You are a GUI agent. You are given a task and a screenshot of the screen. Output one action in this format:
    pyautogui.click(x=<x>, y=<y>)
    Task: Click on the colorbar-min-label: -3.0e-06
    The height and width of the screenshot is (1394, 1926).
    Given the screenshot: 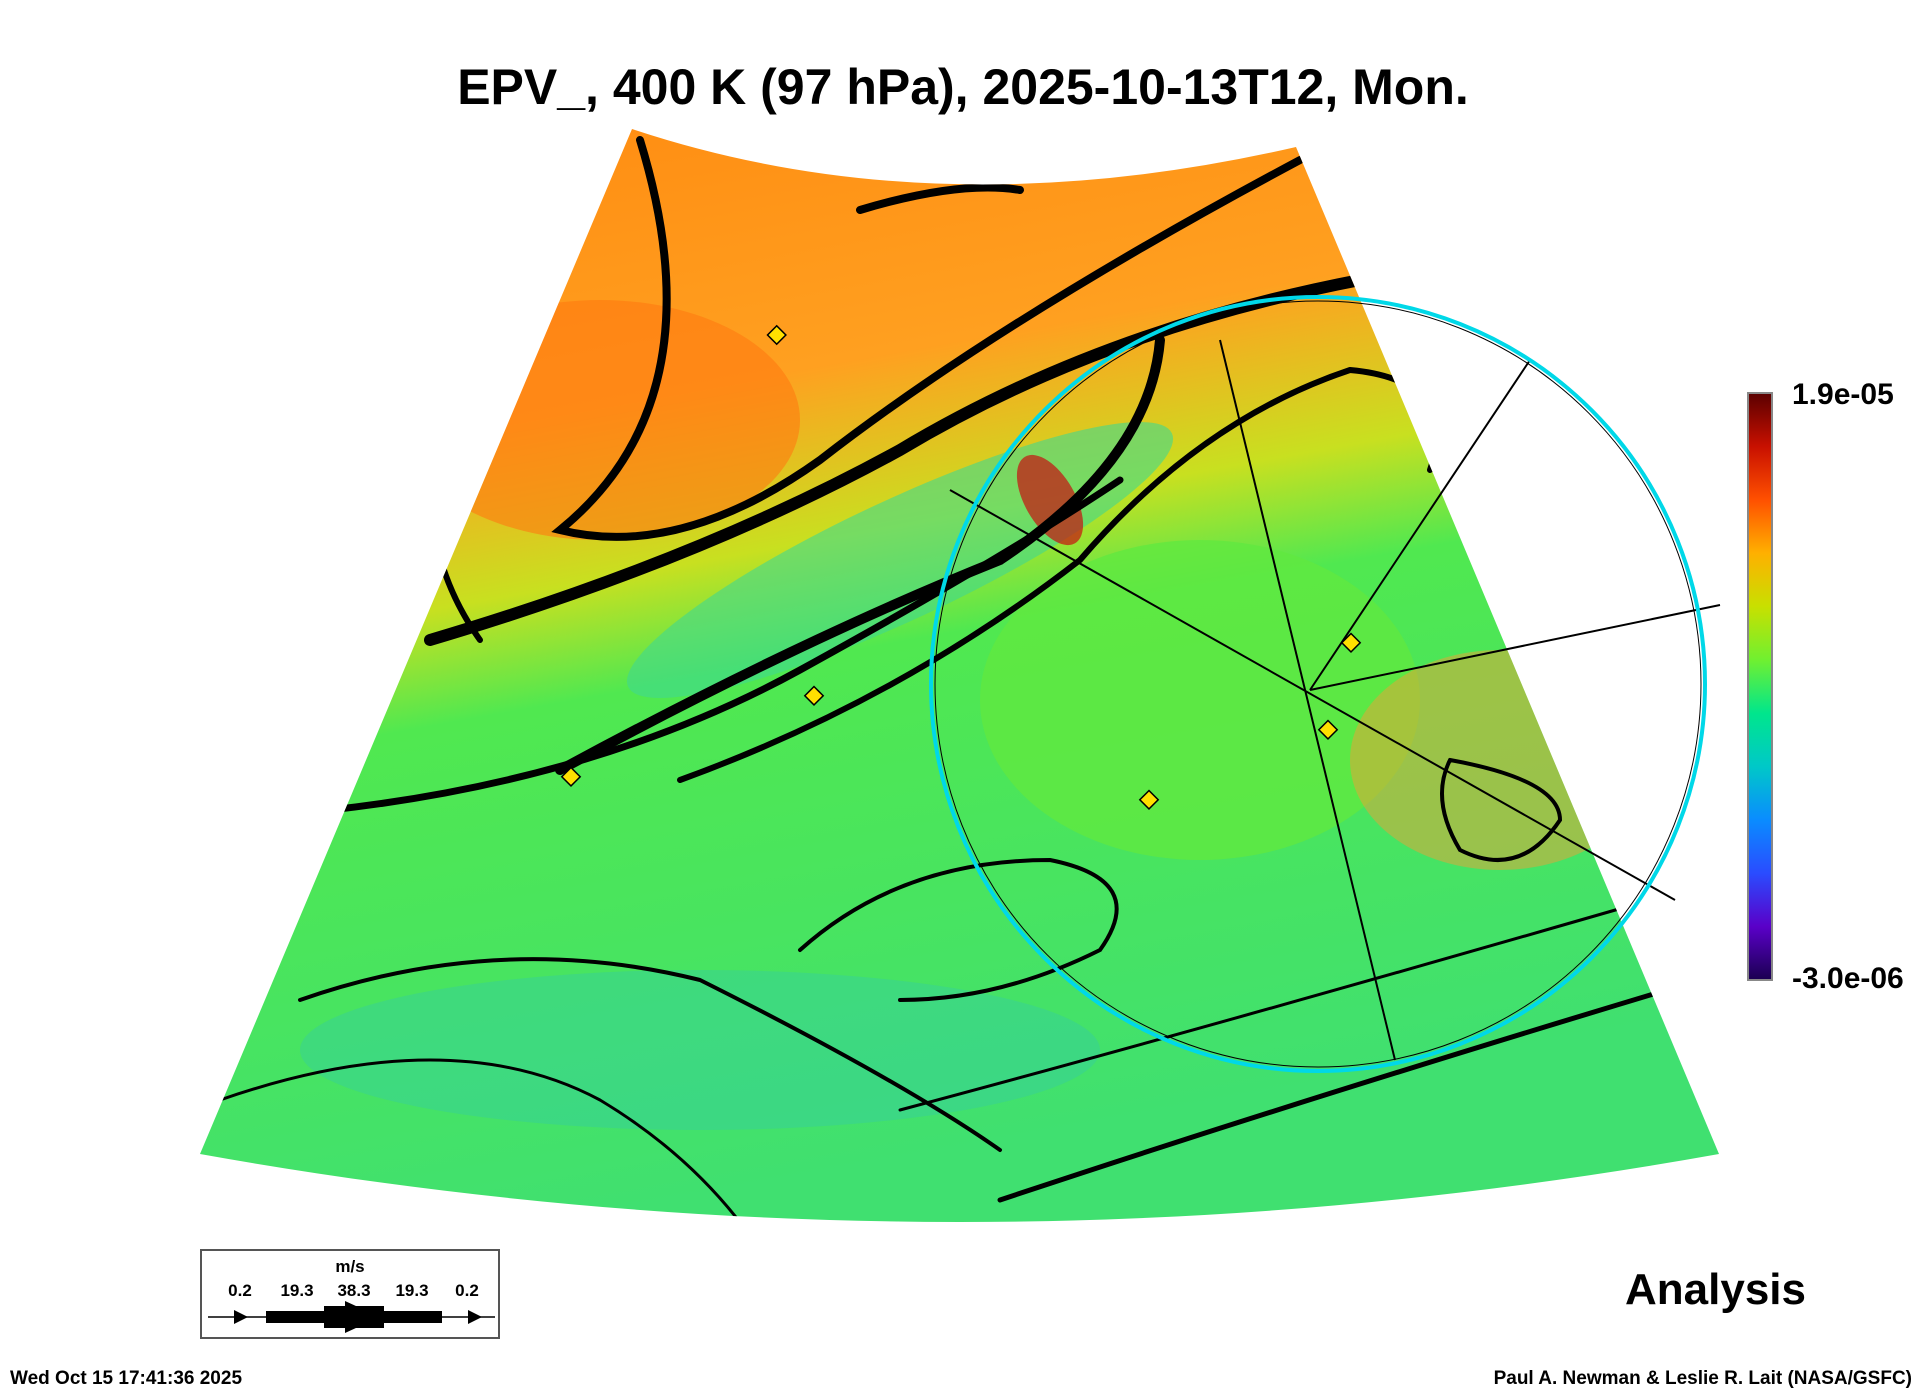 What is the action you would take?
    pyautogui.click(x=1848, y=978)
    